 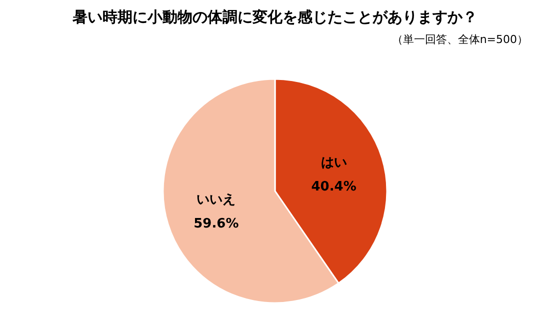 What do you see at coordinates (216, 200) in the screenshot?
I see `slice-label: いいえ` at bounding box center [216, 200].